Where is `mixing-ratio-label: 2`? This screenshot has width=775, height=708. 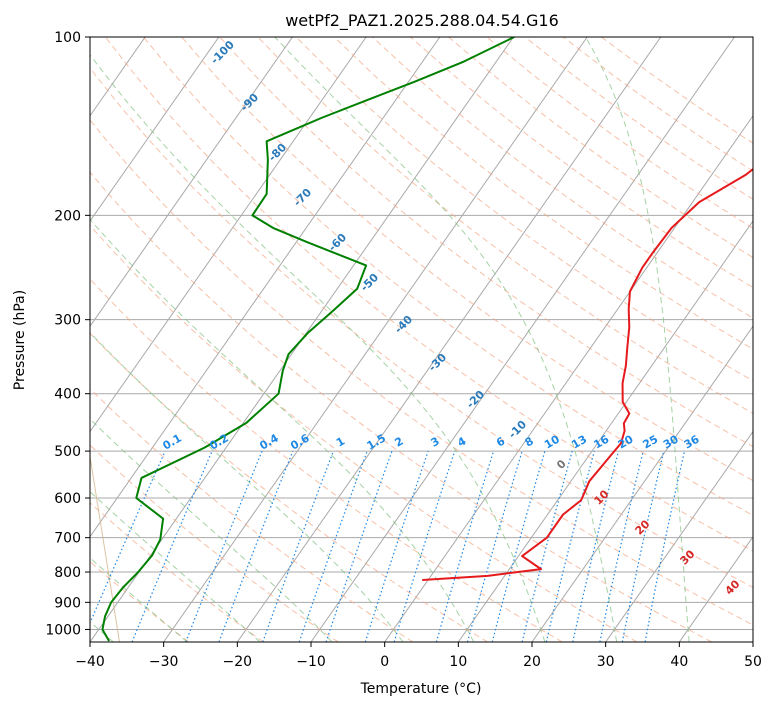
mixing-ratio-label: 2 is located at coordinates (398, 442).